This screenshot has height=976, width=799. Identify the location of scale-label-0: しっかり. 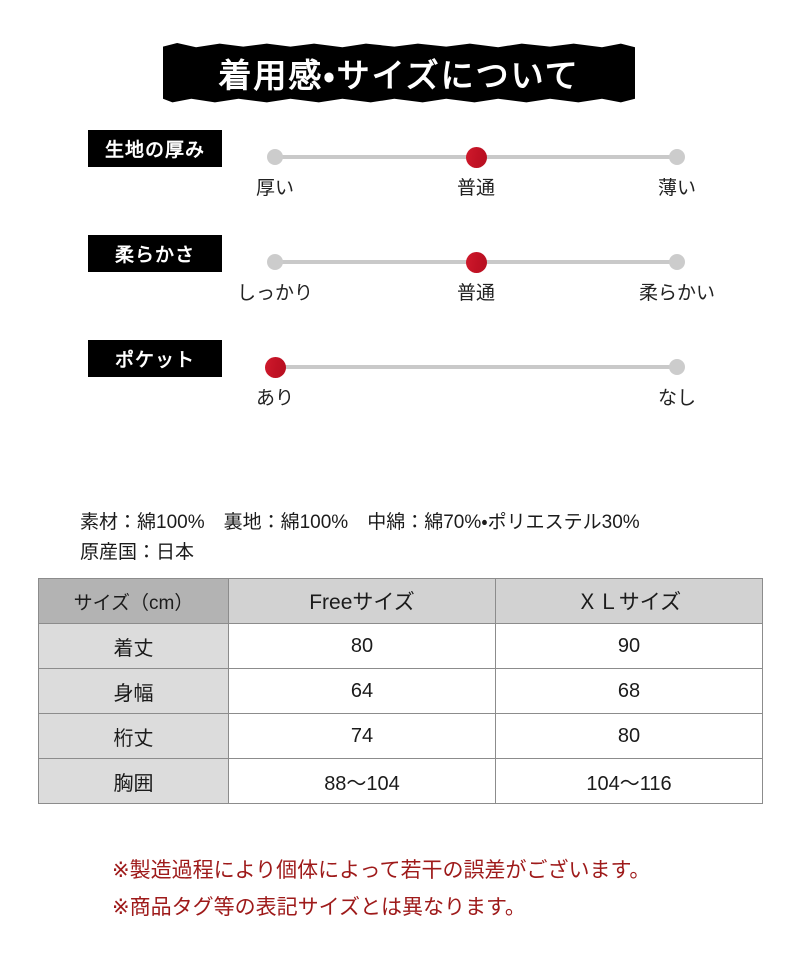
(275, 293).